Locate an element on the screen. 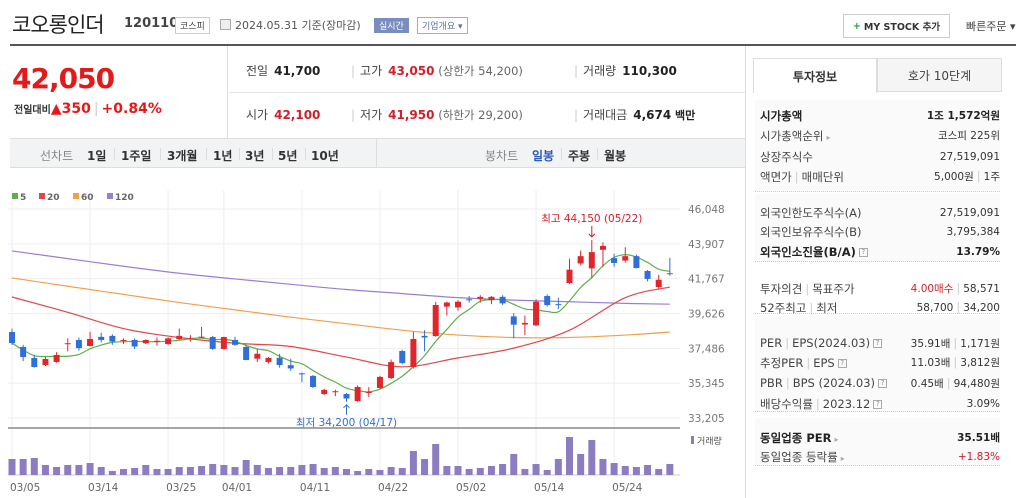  open-label: 시가 is located at coordinates (257, 115).